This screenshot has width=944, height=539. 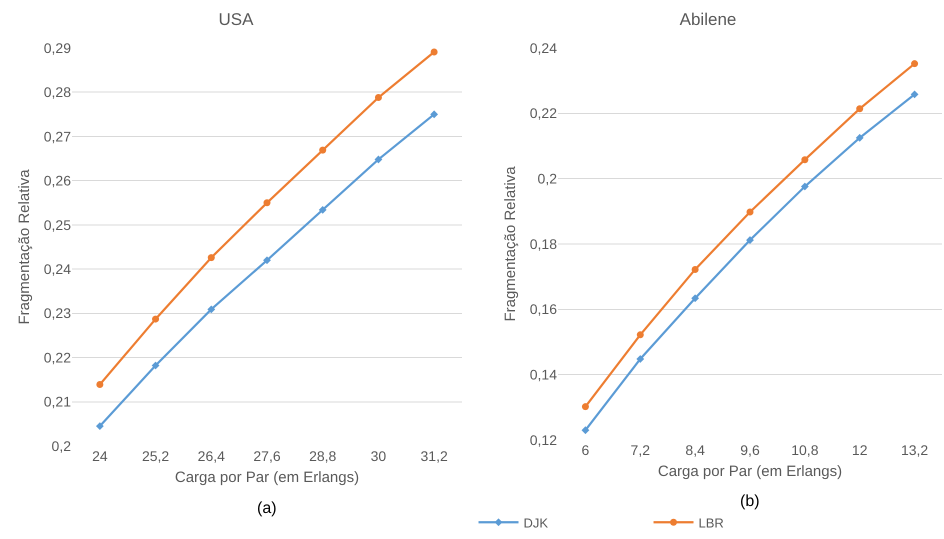 What do you see at coordinates (544, 374) in the screenshot?
I see `y-tick-label: 0,14` at bounding box center [544, 374].